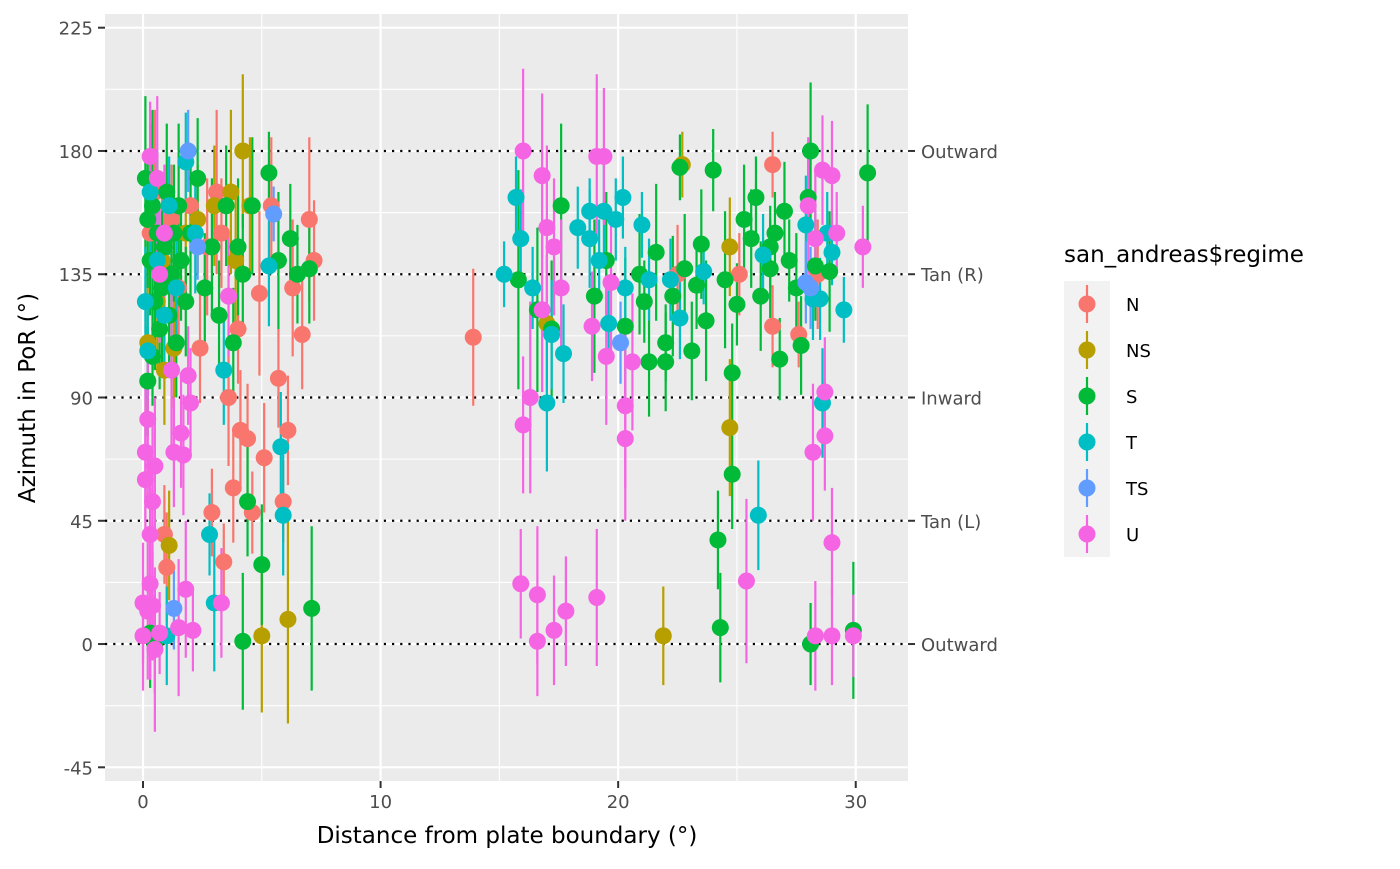  Describe the element at coordinates (1132, 535) in the screenshot. I see `legend-label: U` at that location.